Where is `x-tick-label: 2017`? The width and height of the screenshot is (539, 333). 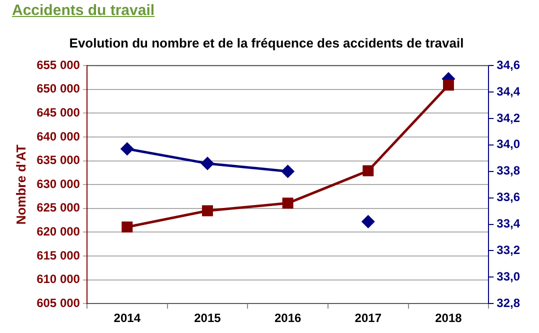
x-tick-label: 2017 is located at coordinates (368, 318).